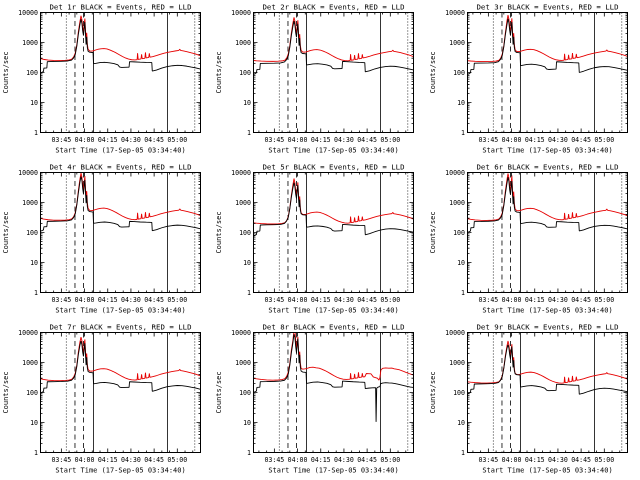 The image size is (640, 480). Describe the element at coordinates (547, 167) in the screenshot. I see `panel-title: Det 6r BLACK = Events, RED = LLD` at that location.